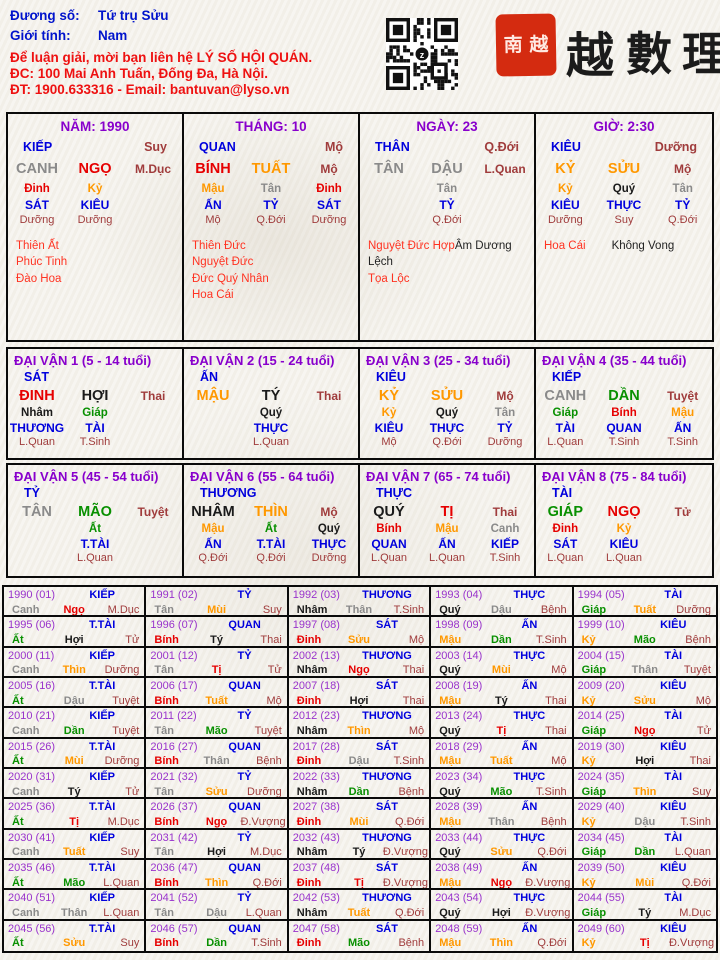  I want to click on year-cell: 2025 (36) T.TÀI Ất Tị M.Dục, so click(75, 814).